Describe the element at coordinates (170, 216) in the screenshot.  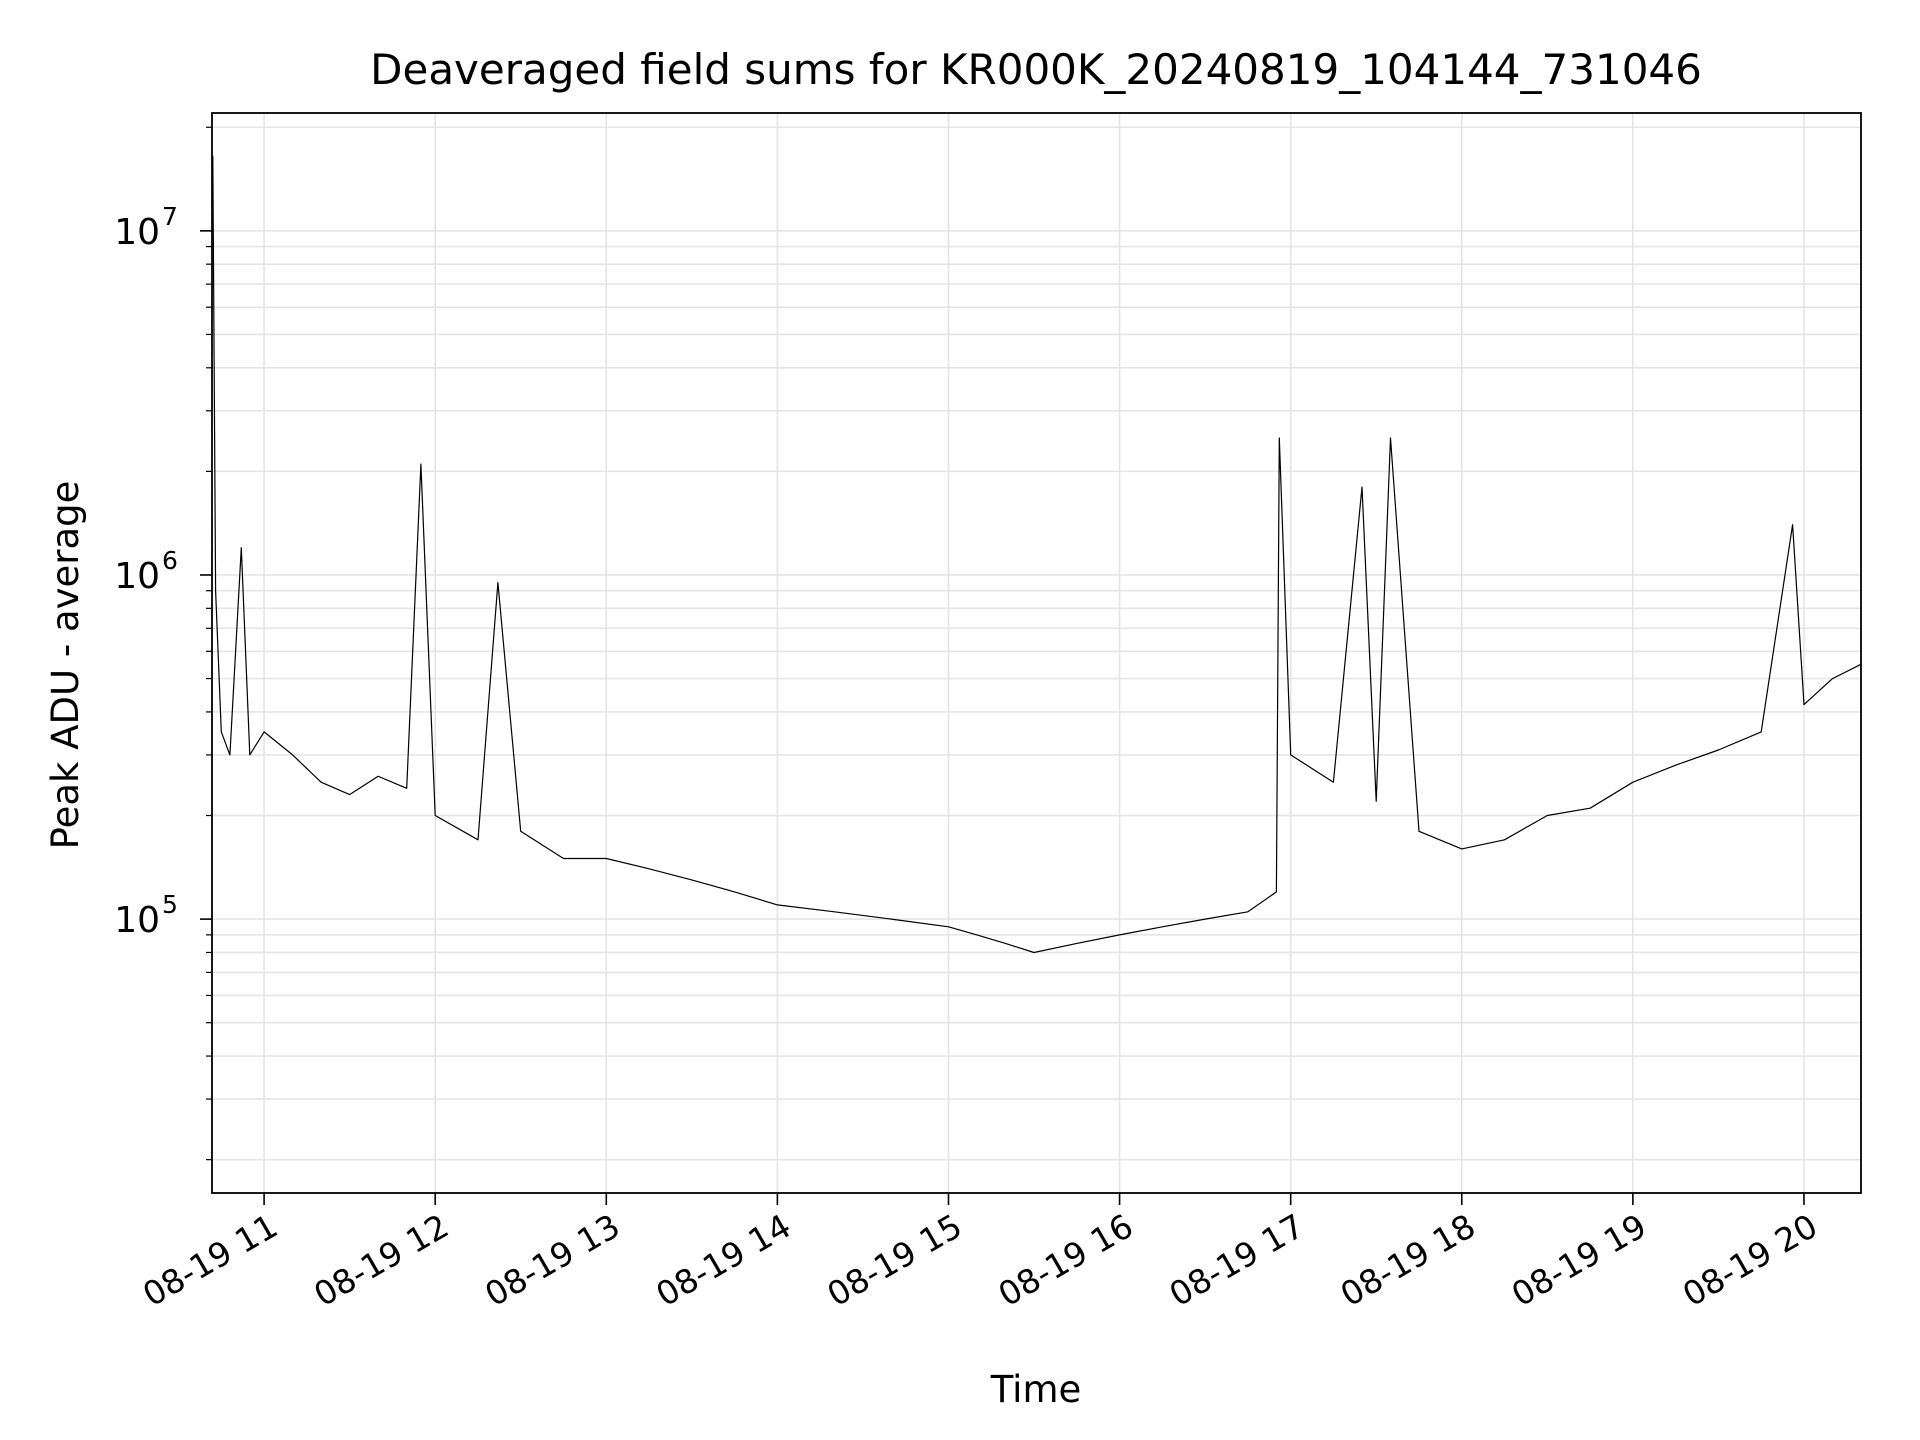
I see `y-tick-label-exp: 7` at that location.